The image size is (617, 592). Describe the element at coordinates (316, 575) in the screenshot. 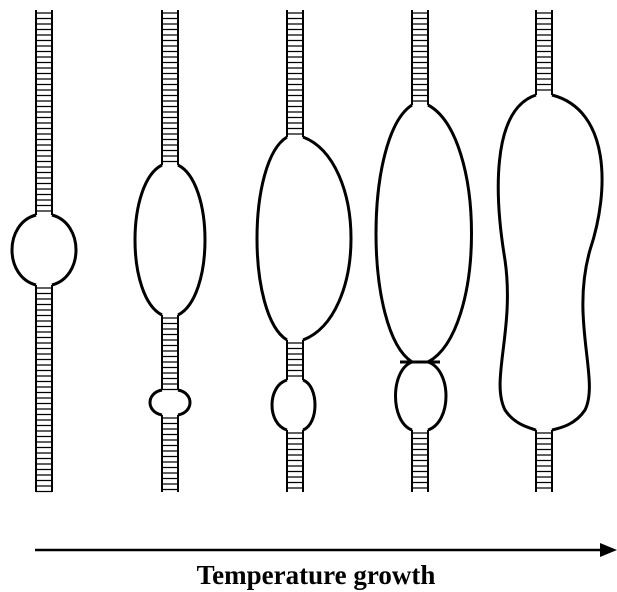

I see `caption: Temperature growth` at that location.